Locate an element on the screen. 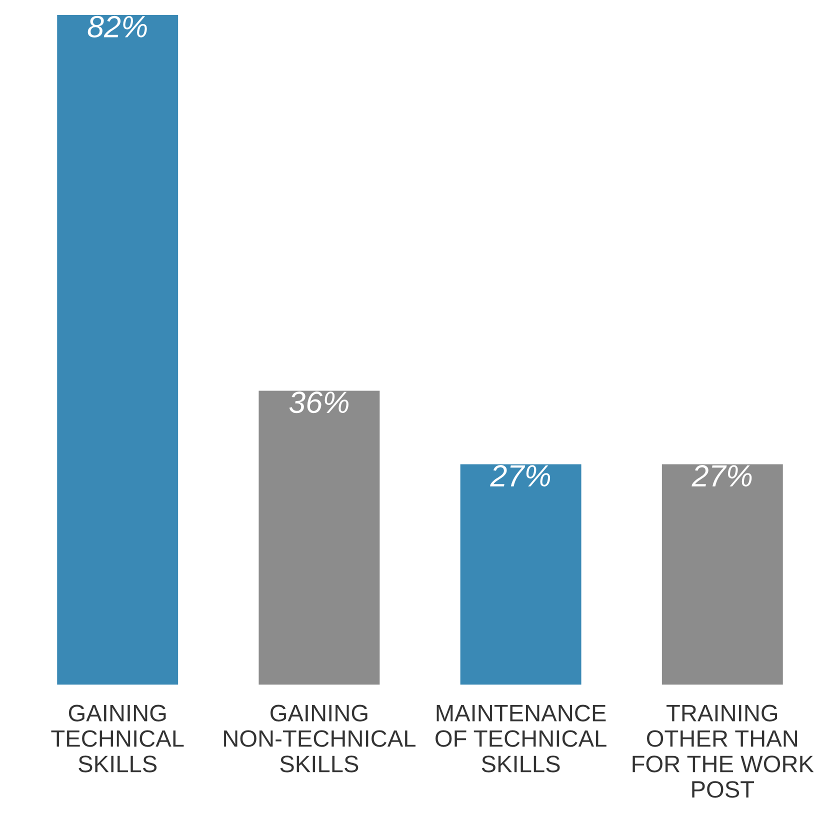 The height and width of the screenshot is (835, 840). x-tick-label: GAINING TECHNICAL SKILLS is located at coordinates (117, 738).